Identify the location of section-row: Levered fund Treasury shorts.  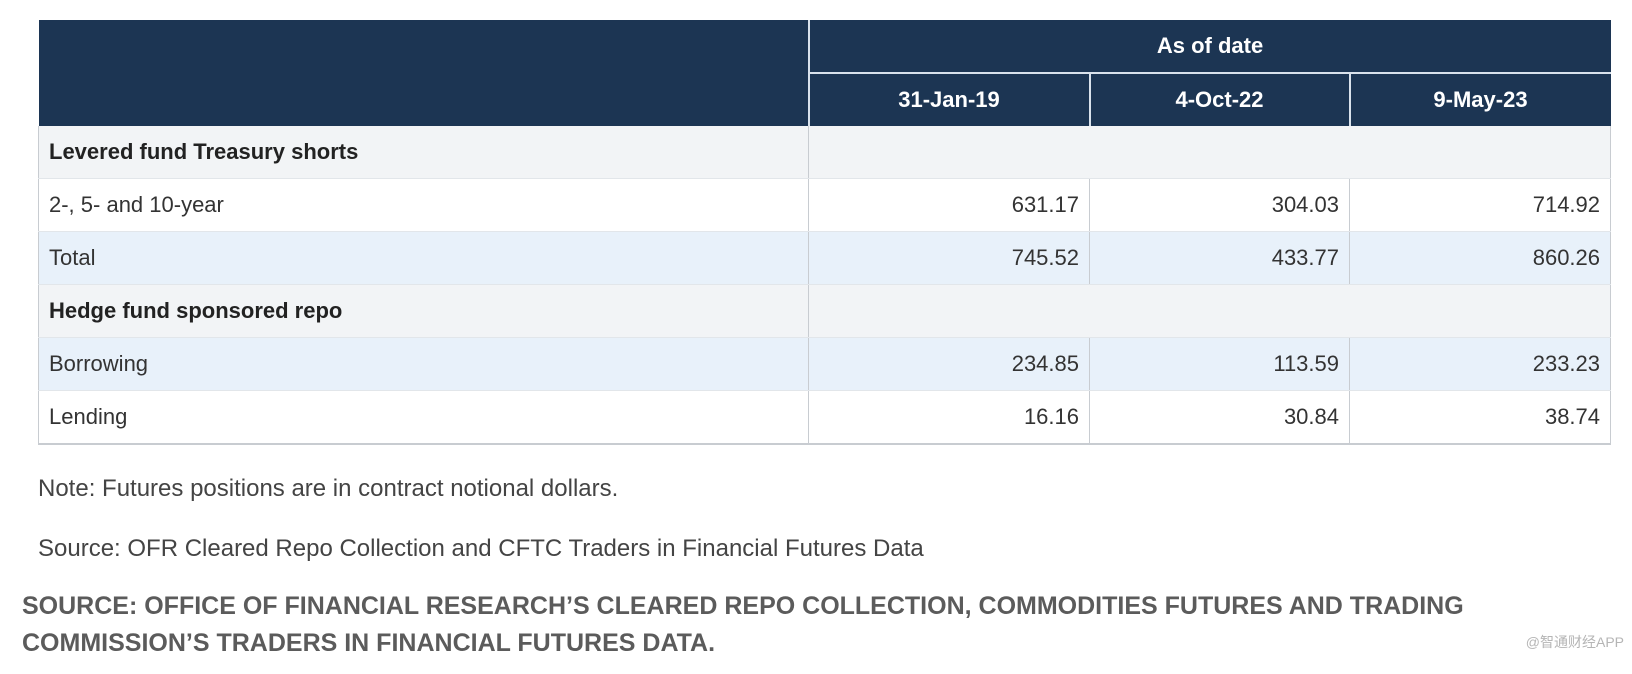
(825, 152).